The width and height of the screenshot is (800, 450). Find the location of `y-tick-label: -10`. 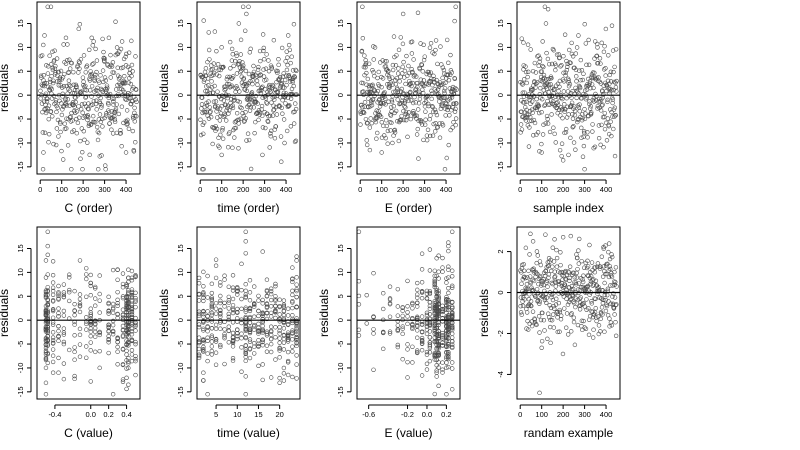

y-tick-label: -10 is located at coordinates (180, 143).